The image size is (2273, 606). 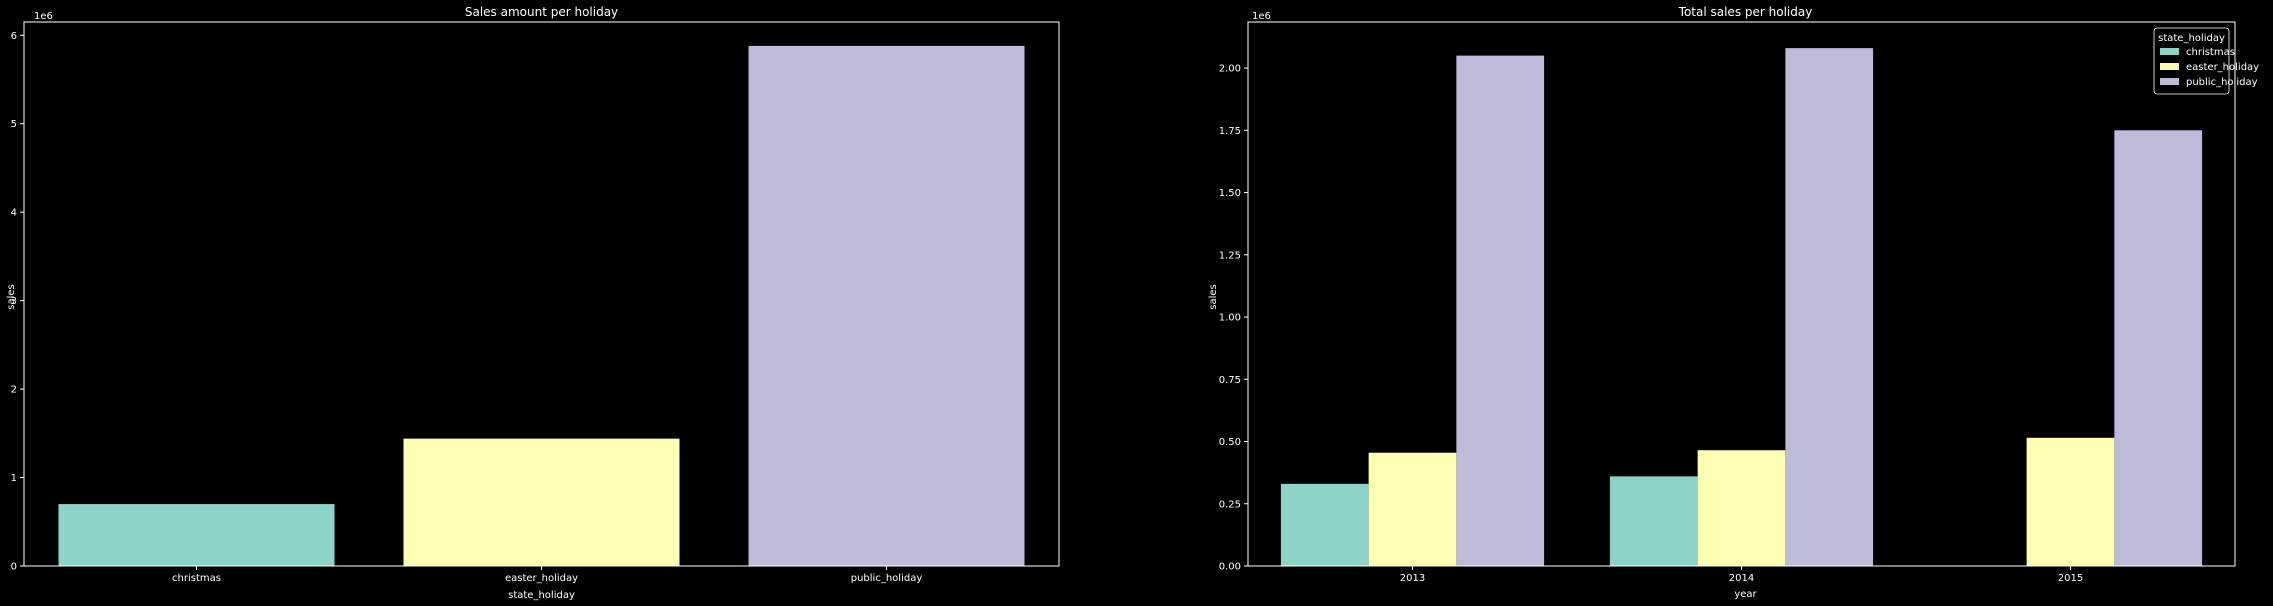 What do you see at coordinates (887, 578) in the screenshot?
I see `x-tick-label: public_holiday` at bounding box center [887, 578].